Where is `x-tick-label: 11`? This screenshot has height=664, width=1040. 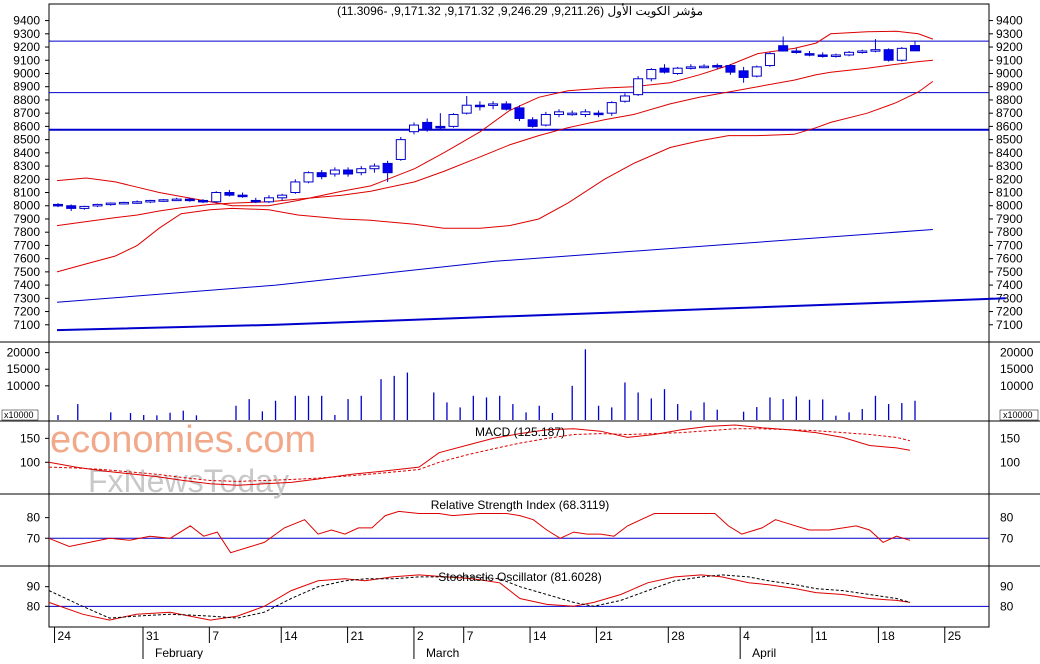
x-tick-label: 11 is located at coordinates (821, 636).